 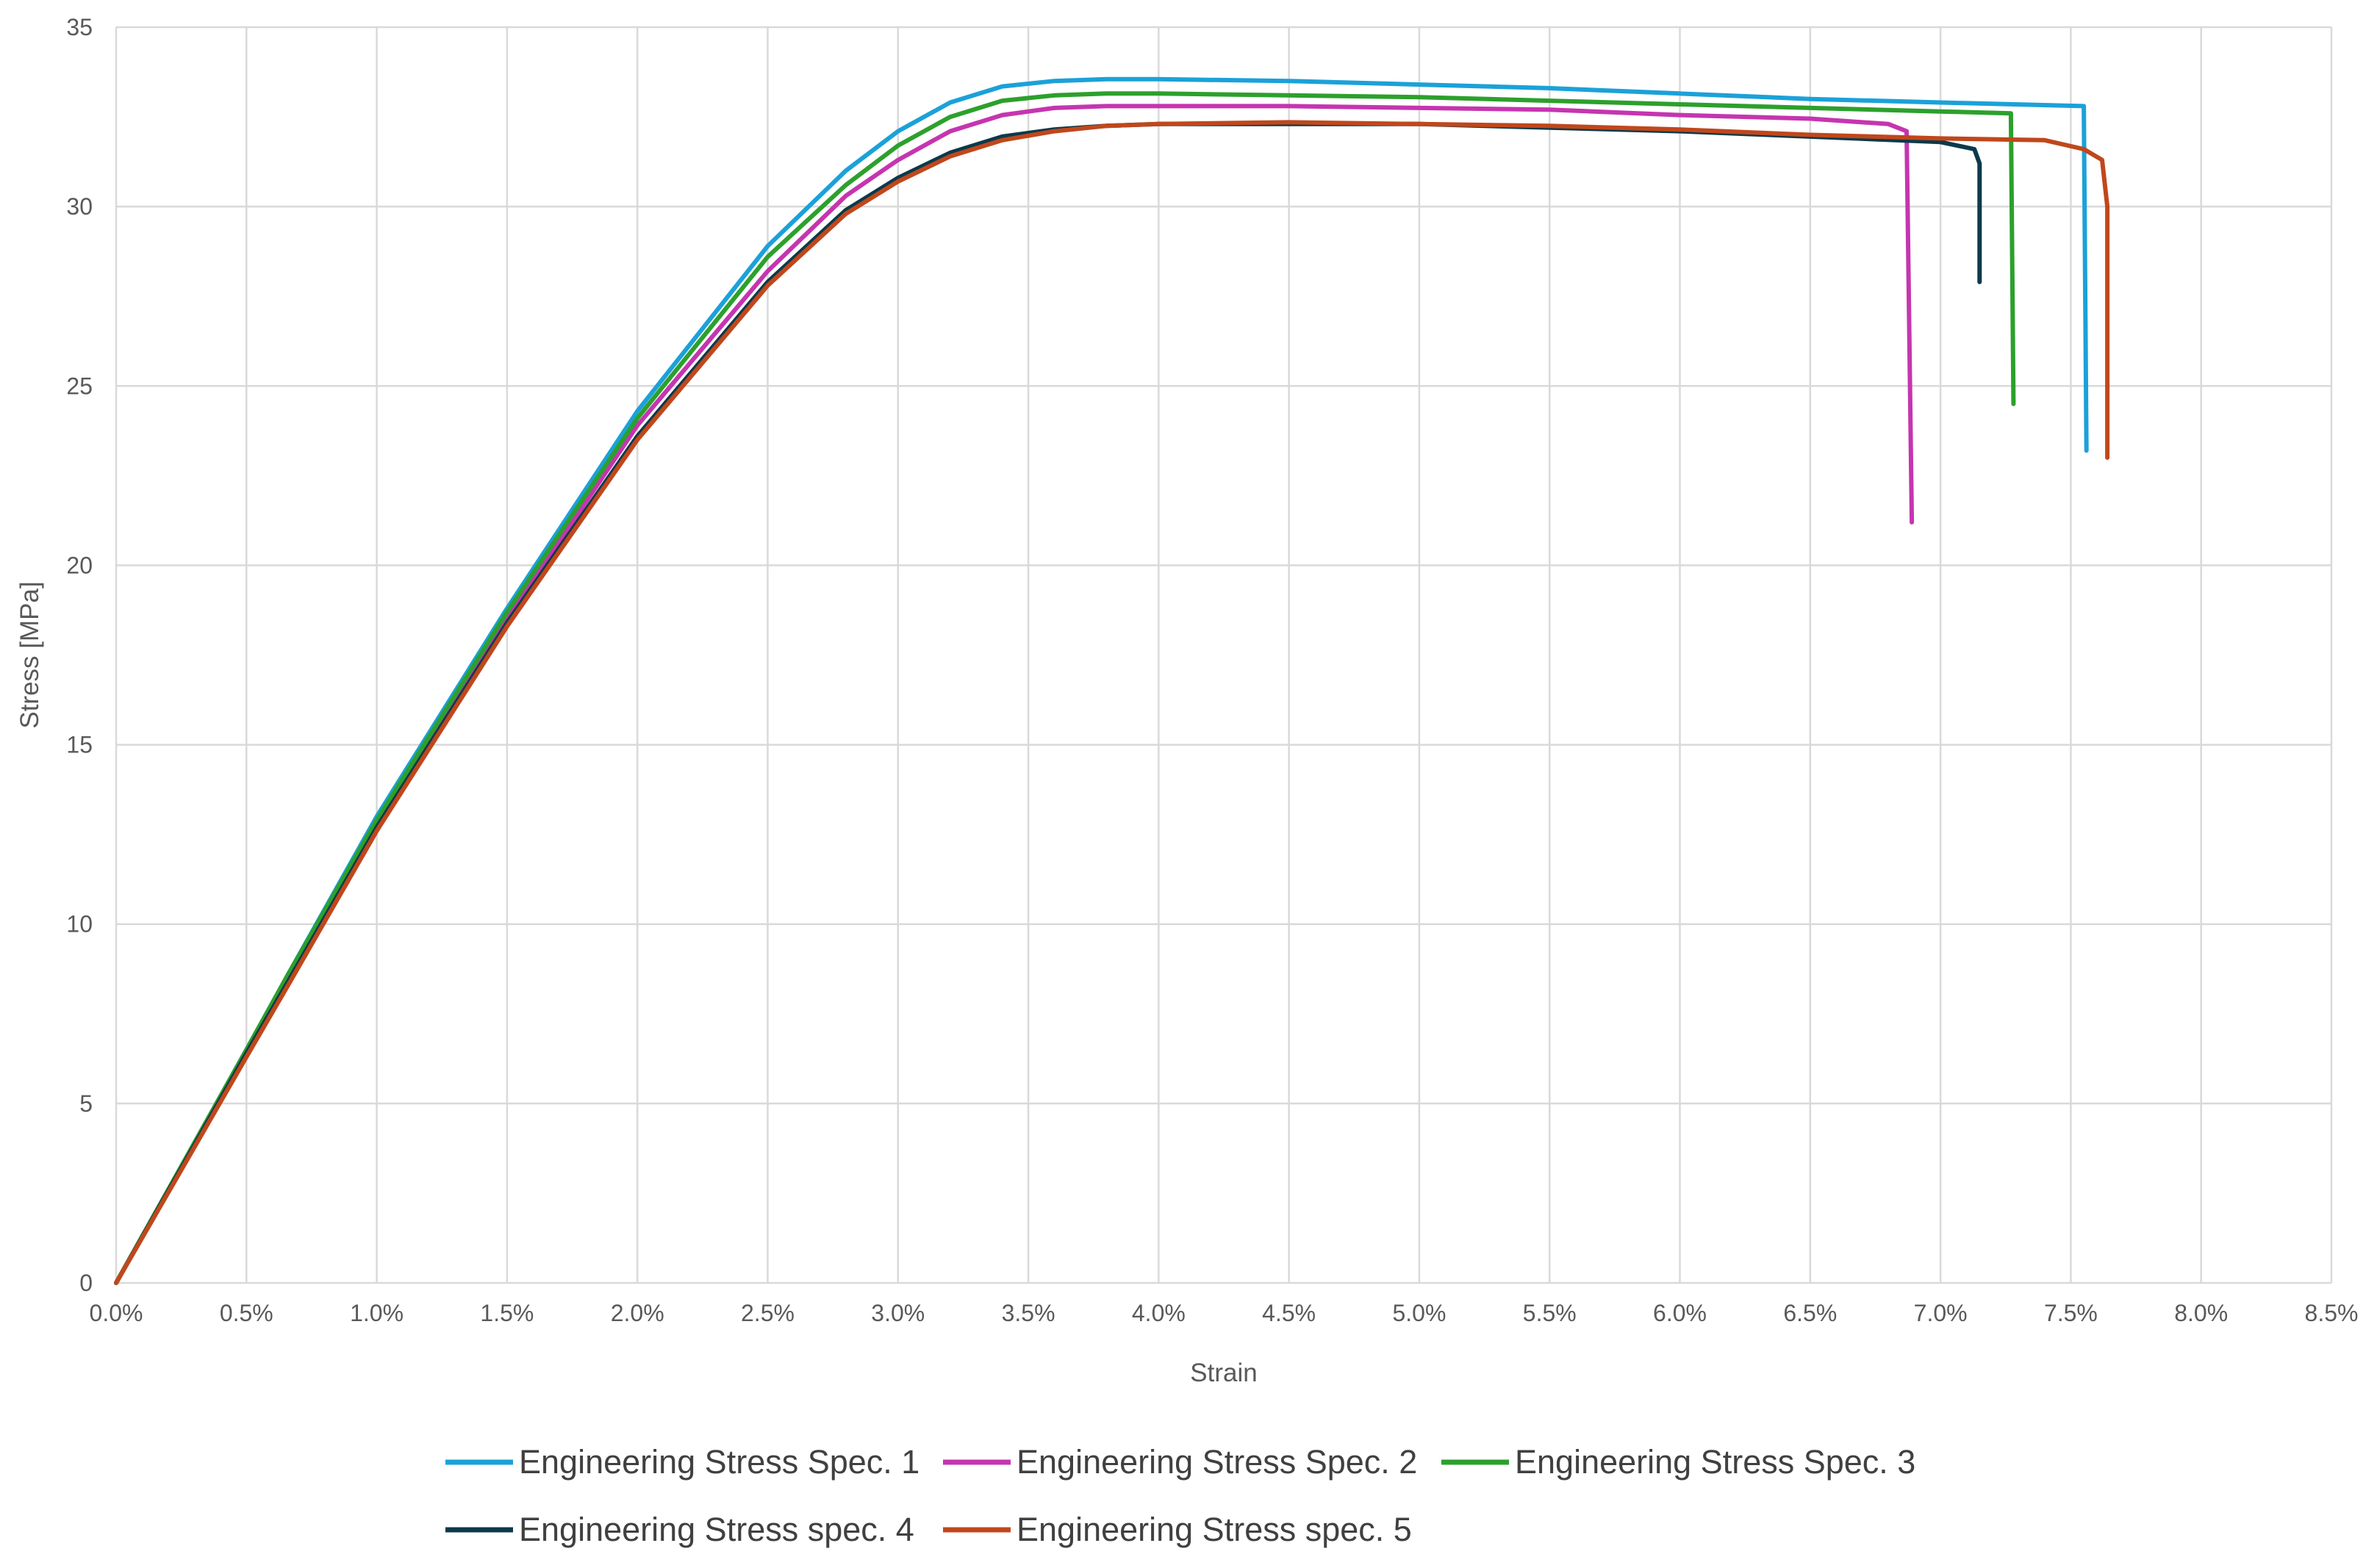 What do you see at coordinates (1289, 1313) in the screenshot?
I see `x-tick-label: 4.5%` at bounding box center [1289, 1313].